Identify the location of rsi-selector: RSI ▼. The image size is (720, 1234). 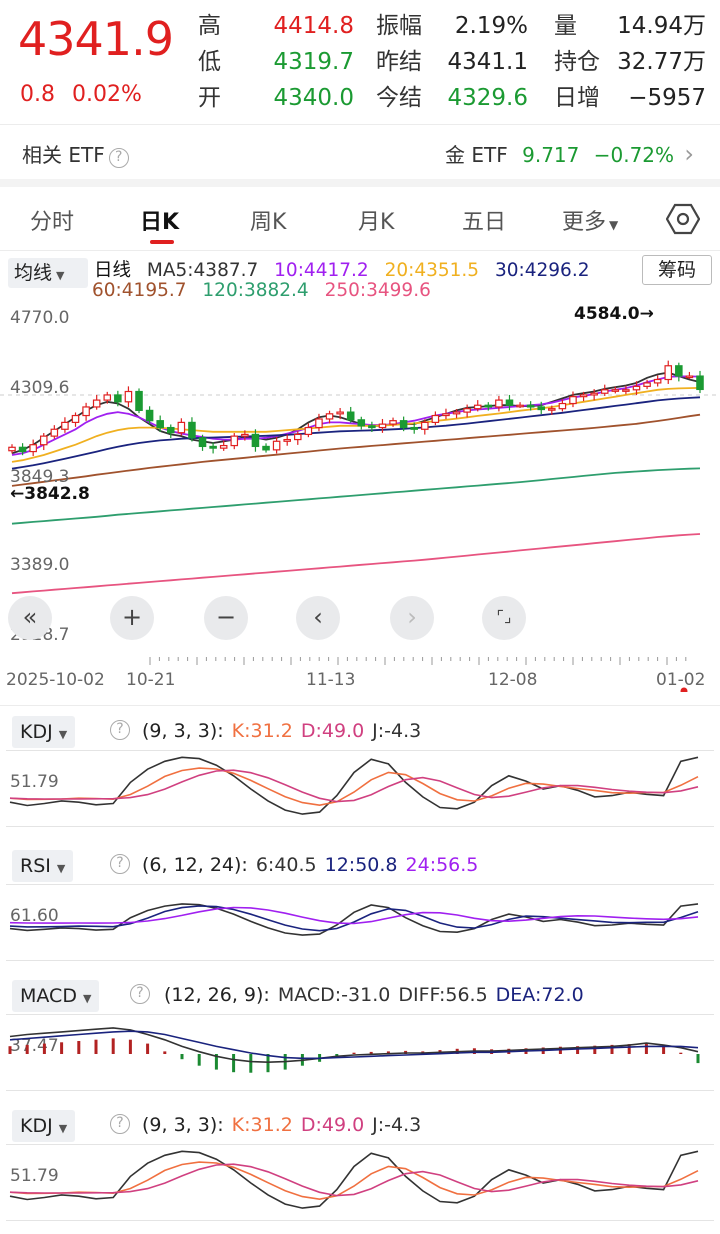
(43, 866).